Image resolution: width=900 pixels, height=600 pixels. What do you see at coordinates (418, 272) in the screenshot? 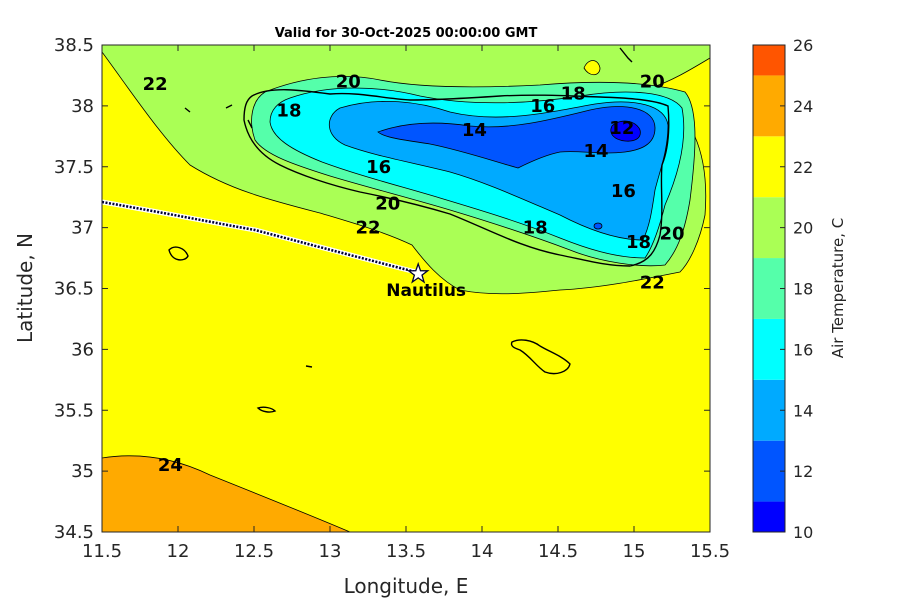
I see `star-marker-icon` at bounding box center [418, 272].